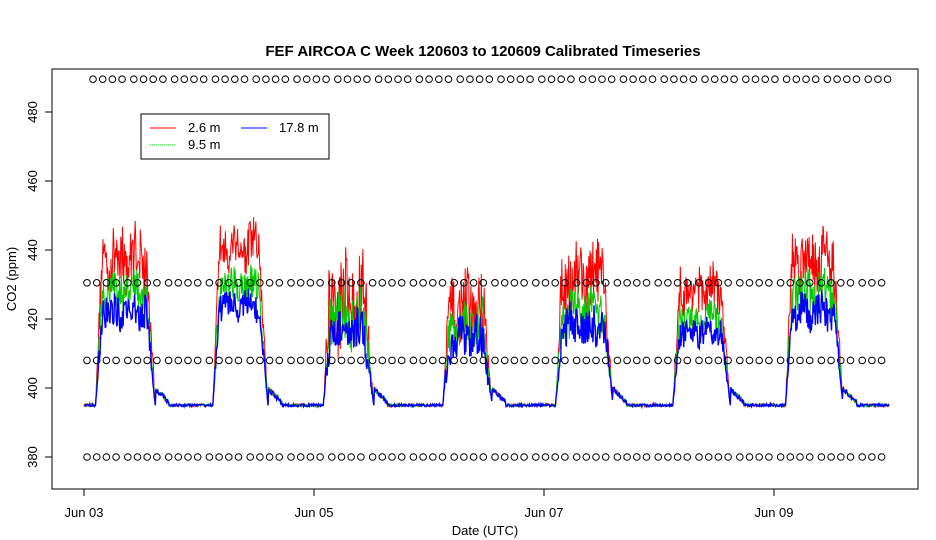  Describe the element at coordinates (32, 457) in the screenshot. I see `y-tick-label: 380` at that location.